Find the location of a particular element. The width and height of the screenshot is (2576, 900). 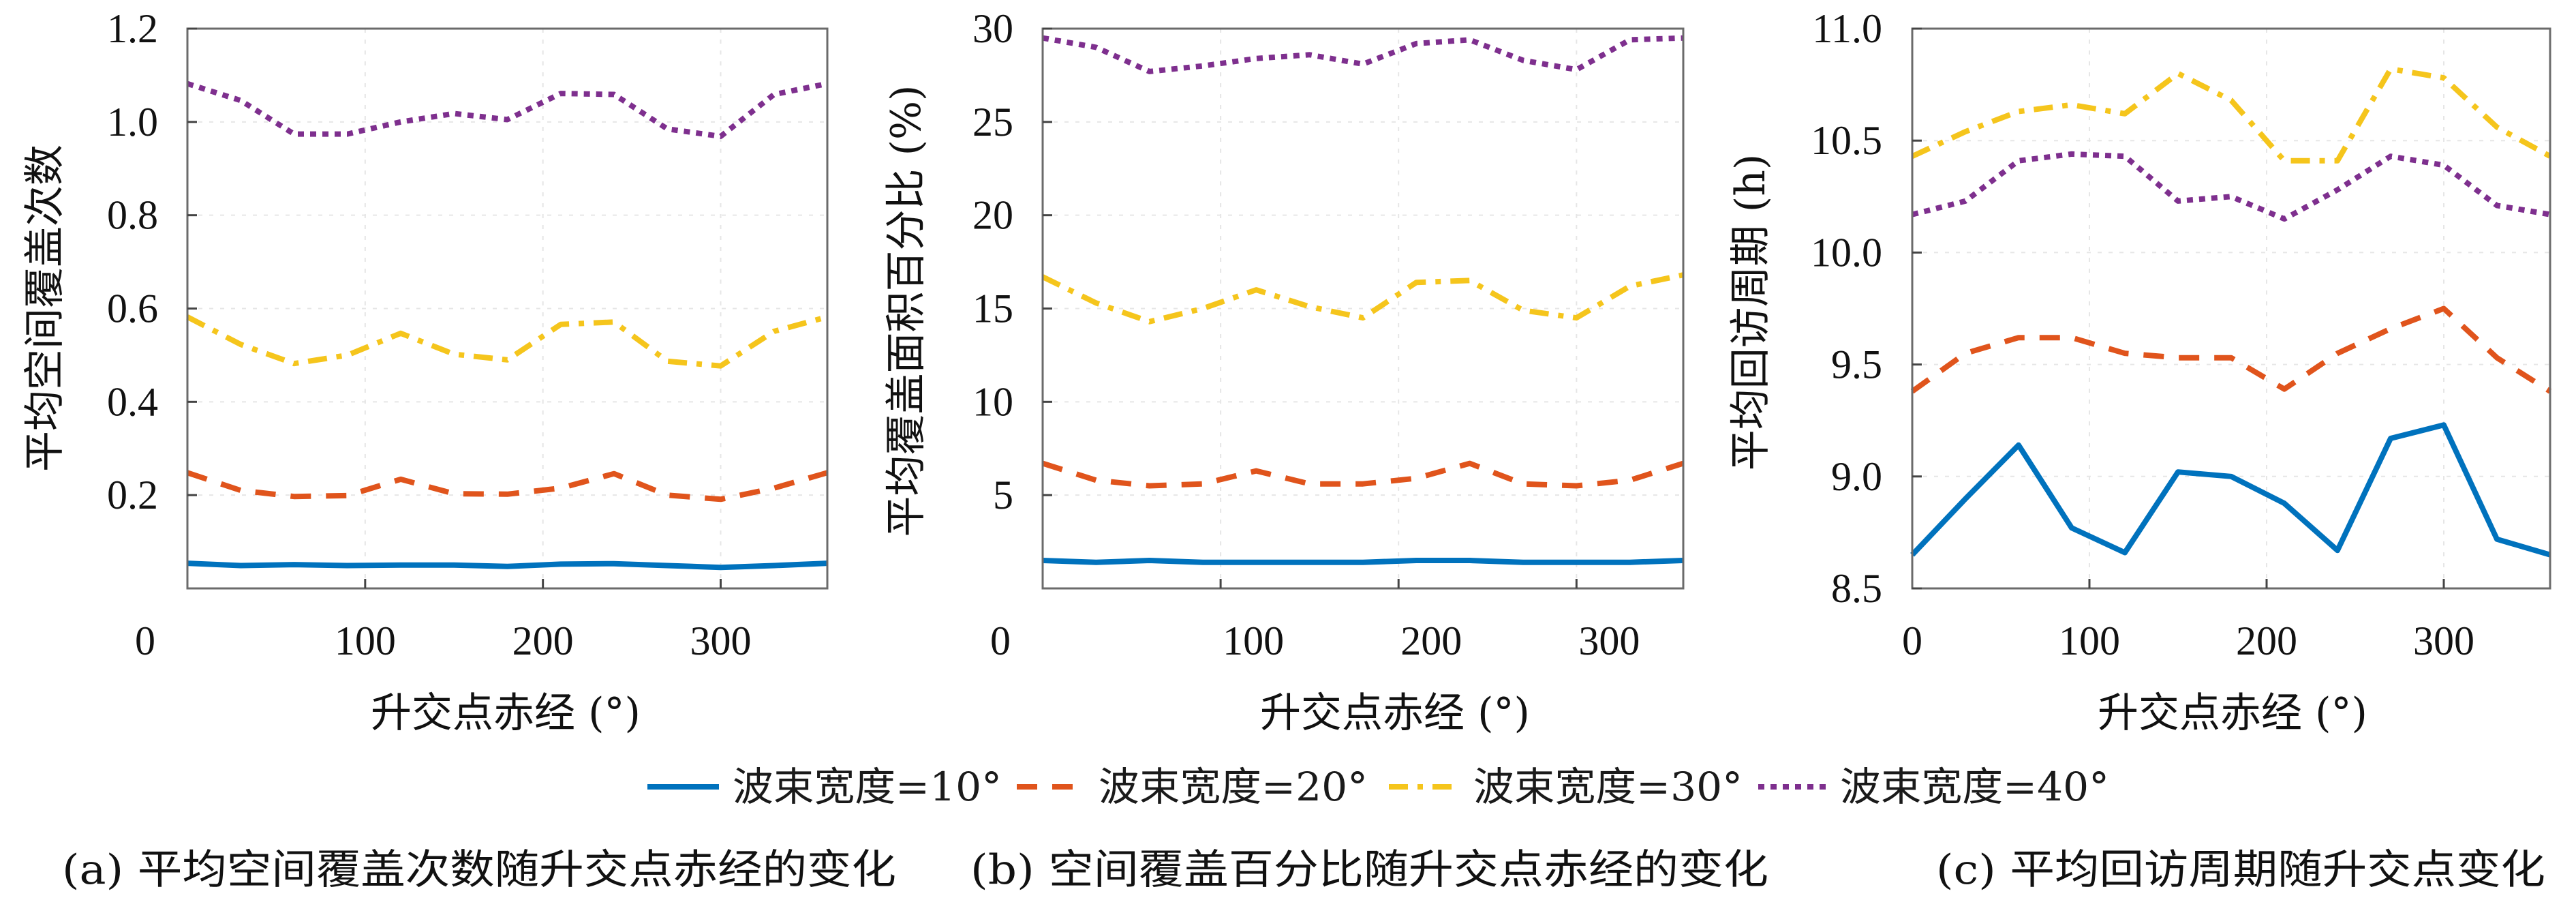

legend-label: 波束宽度=10° is located at coordinates (867, 787).